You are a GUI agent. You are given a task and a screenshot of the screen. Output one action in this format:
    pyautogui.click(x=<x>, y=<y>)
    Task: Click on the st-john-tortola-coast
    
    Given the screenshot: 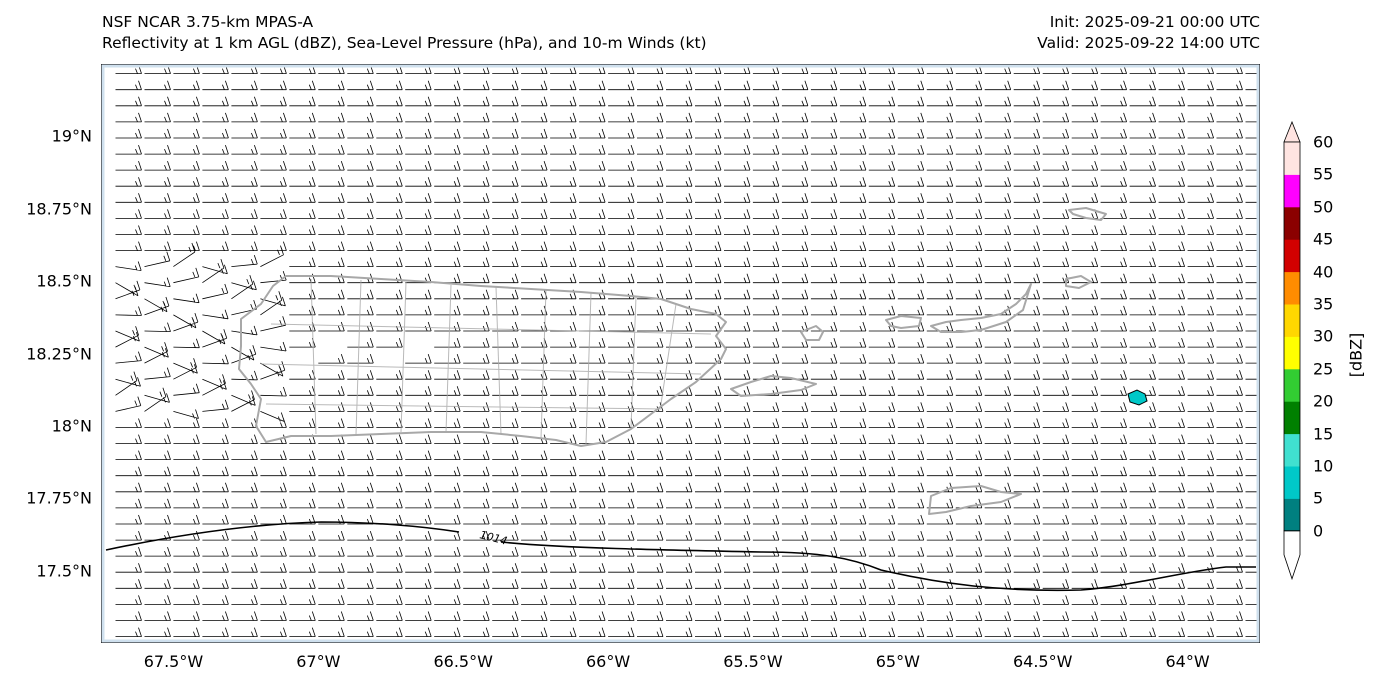 What is the action you would take?
    pyautogui.click(x=981, y=308)
    